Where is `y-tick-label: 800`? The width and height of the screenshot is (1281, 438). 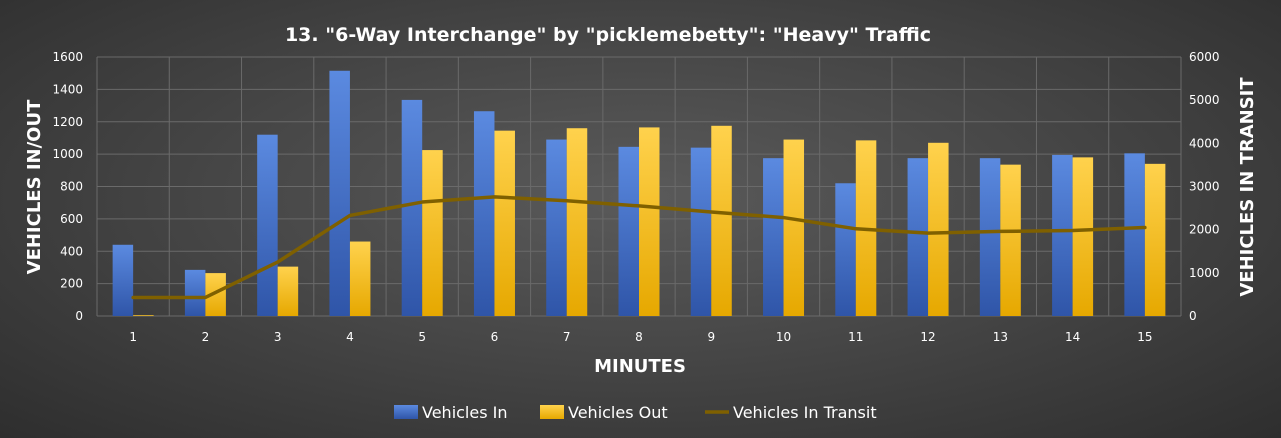 y-tick-label: 800 is located at coordinates (71, 187).